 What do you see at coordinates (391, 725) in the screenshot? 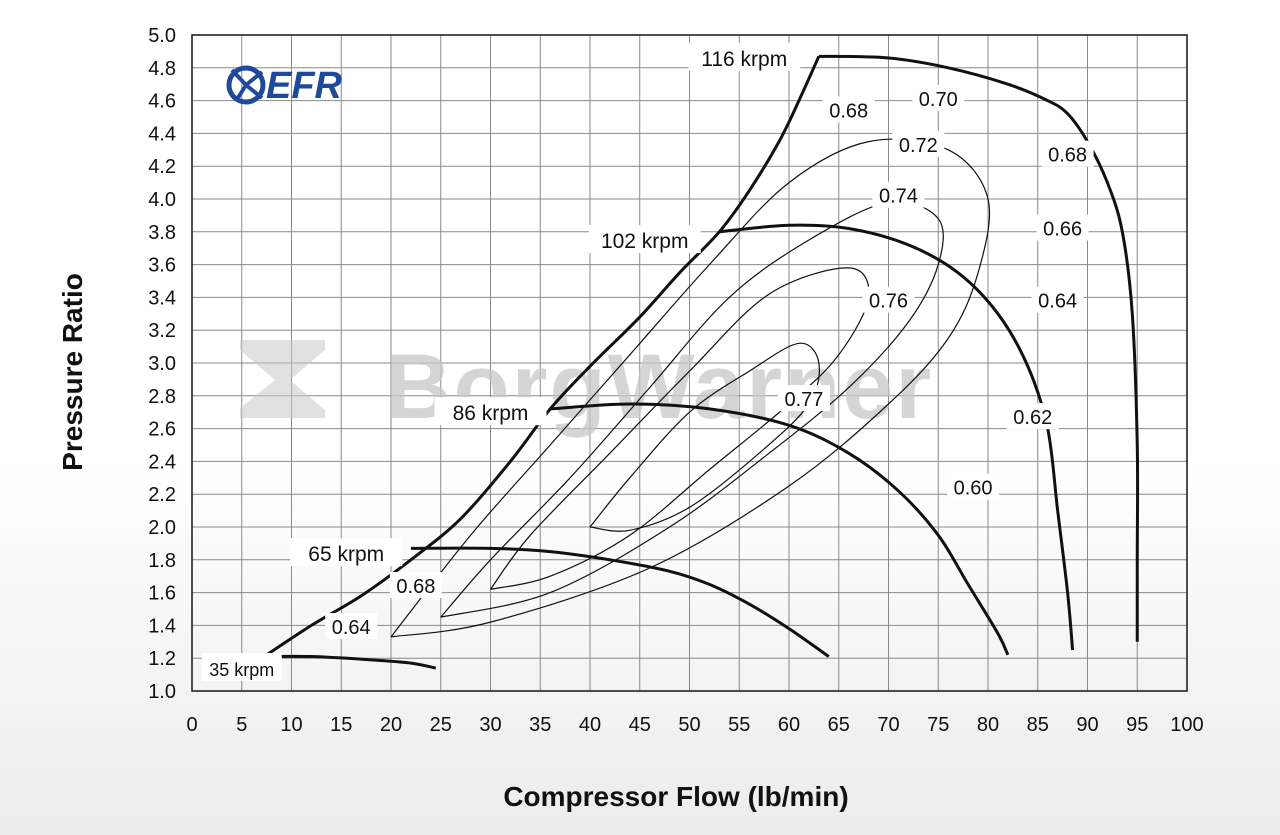
I see `x-tick-label: 20` at bounding box center [391, 725].